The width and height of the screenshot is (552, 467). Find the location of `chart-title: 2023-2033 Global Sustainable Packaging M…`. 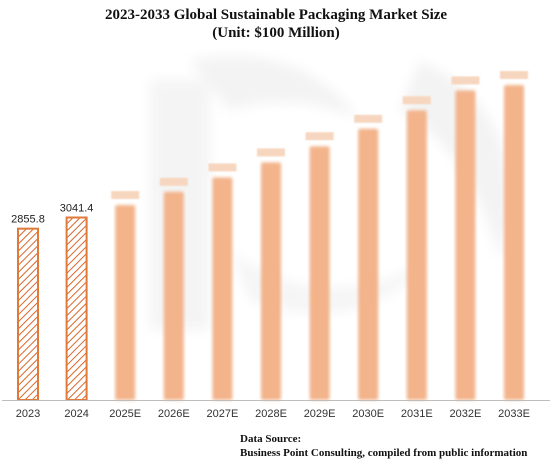

chart-title: 2023-2033 Global Sustainable Packaging M… is located at coordinates (276, 24).